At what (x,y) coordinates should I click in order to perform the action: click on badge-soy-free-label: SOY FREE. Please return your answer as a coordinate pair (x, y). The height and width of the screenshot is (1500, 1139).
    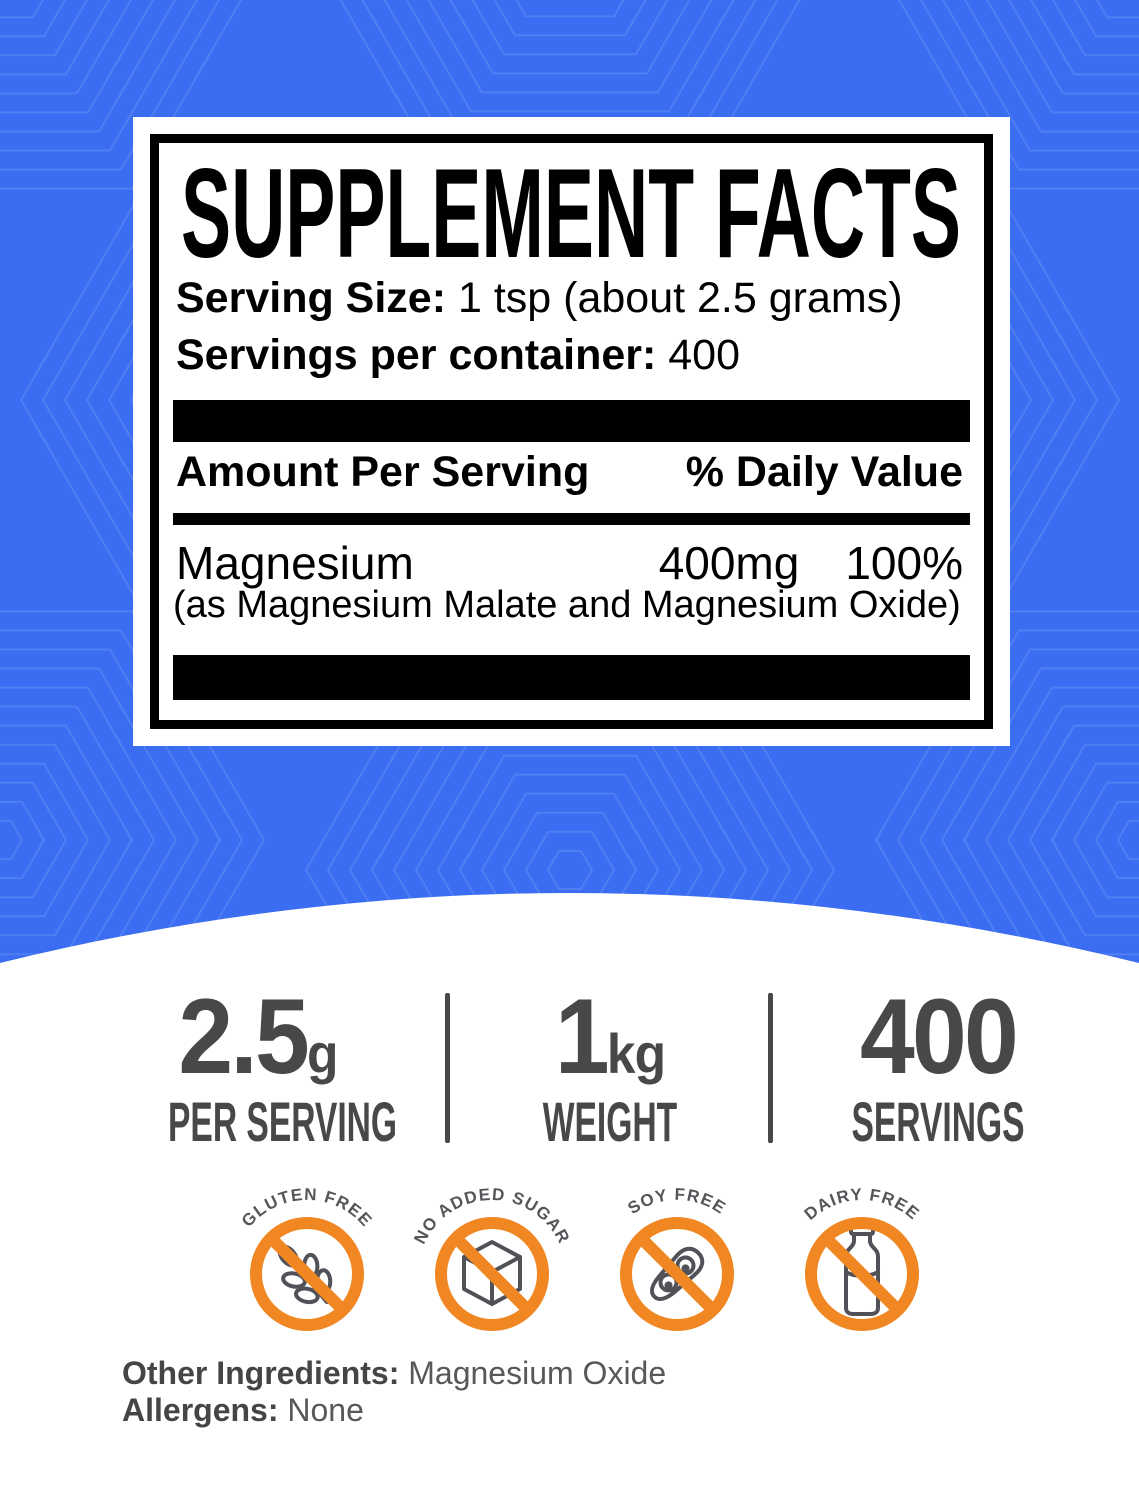
    Looking at the image, I should click on (676, 1201).